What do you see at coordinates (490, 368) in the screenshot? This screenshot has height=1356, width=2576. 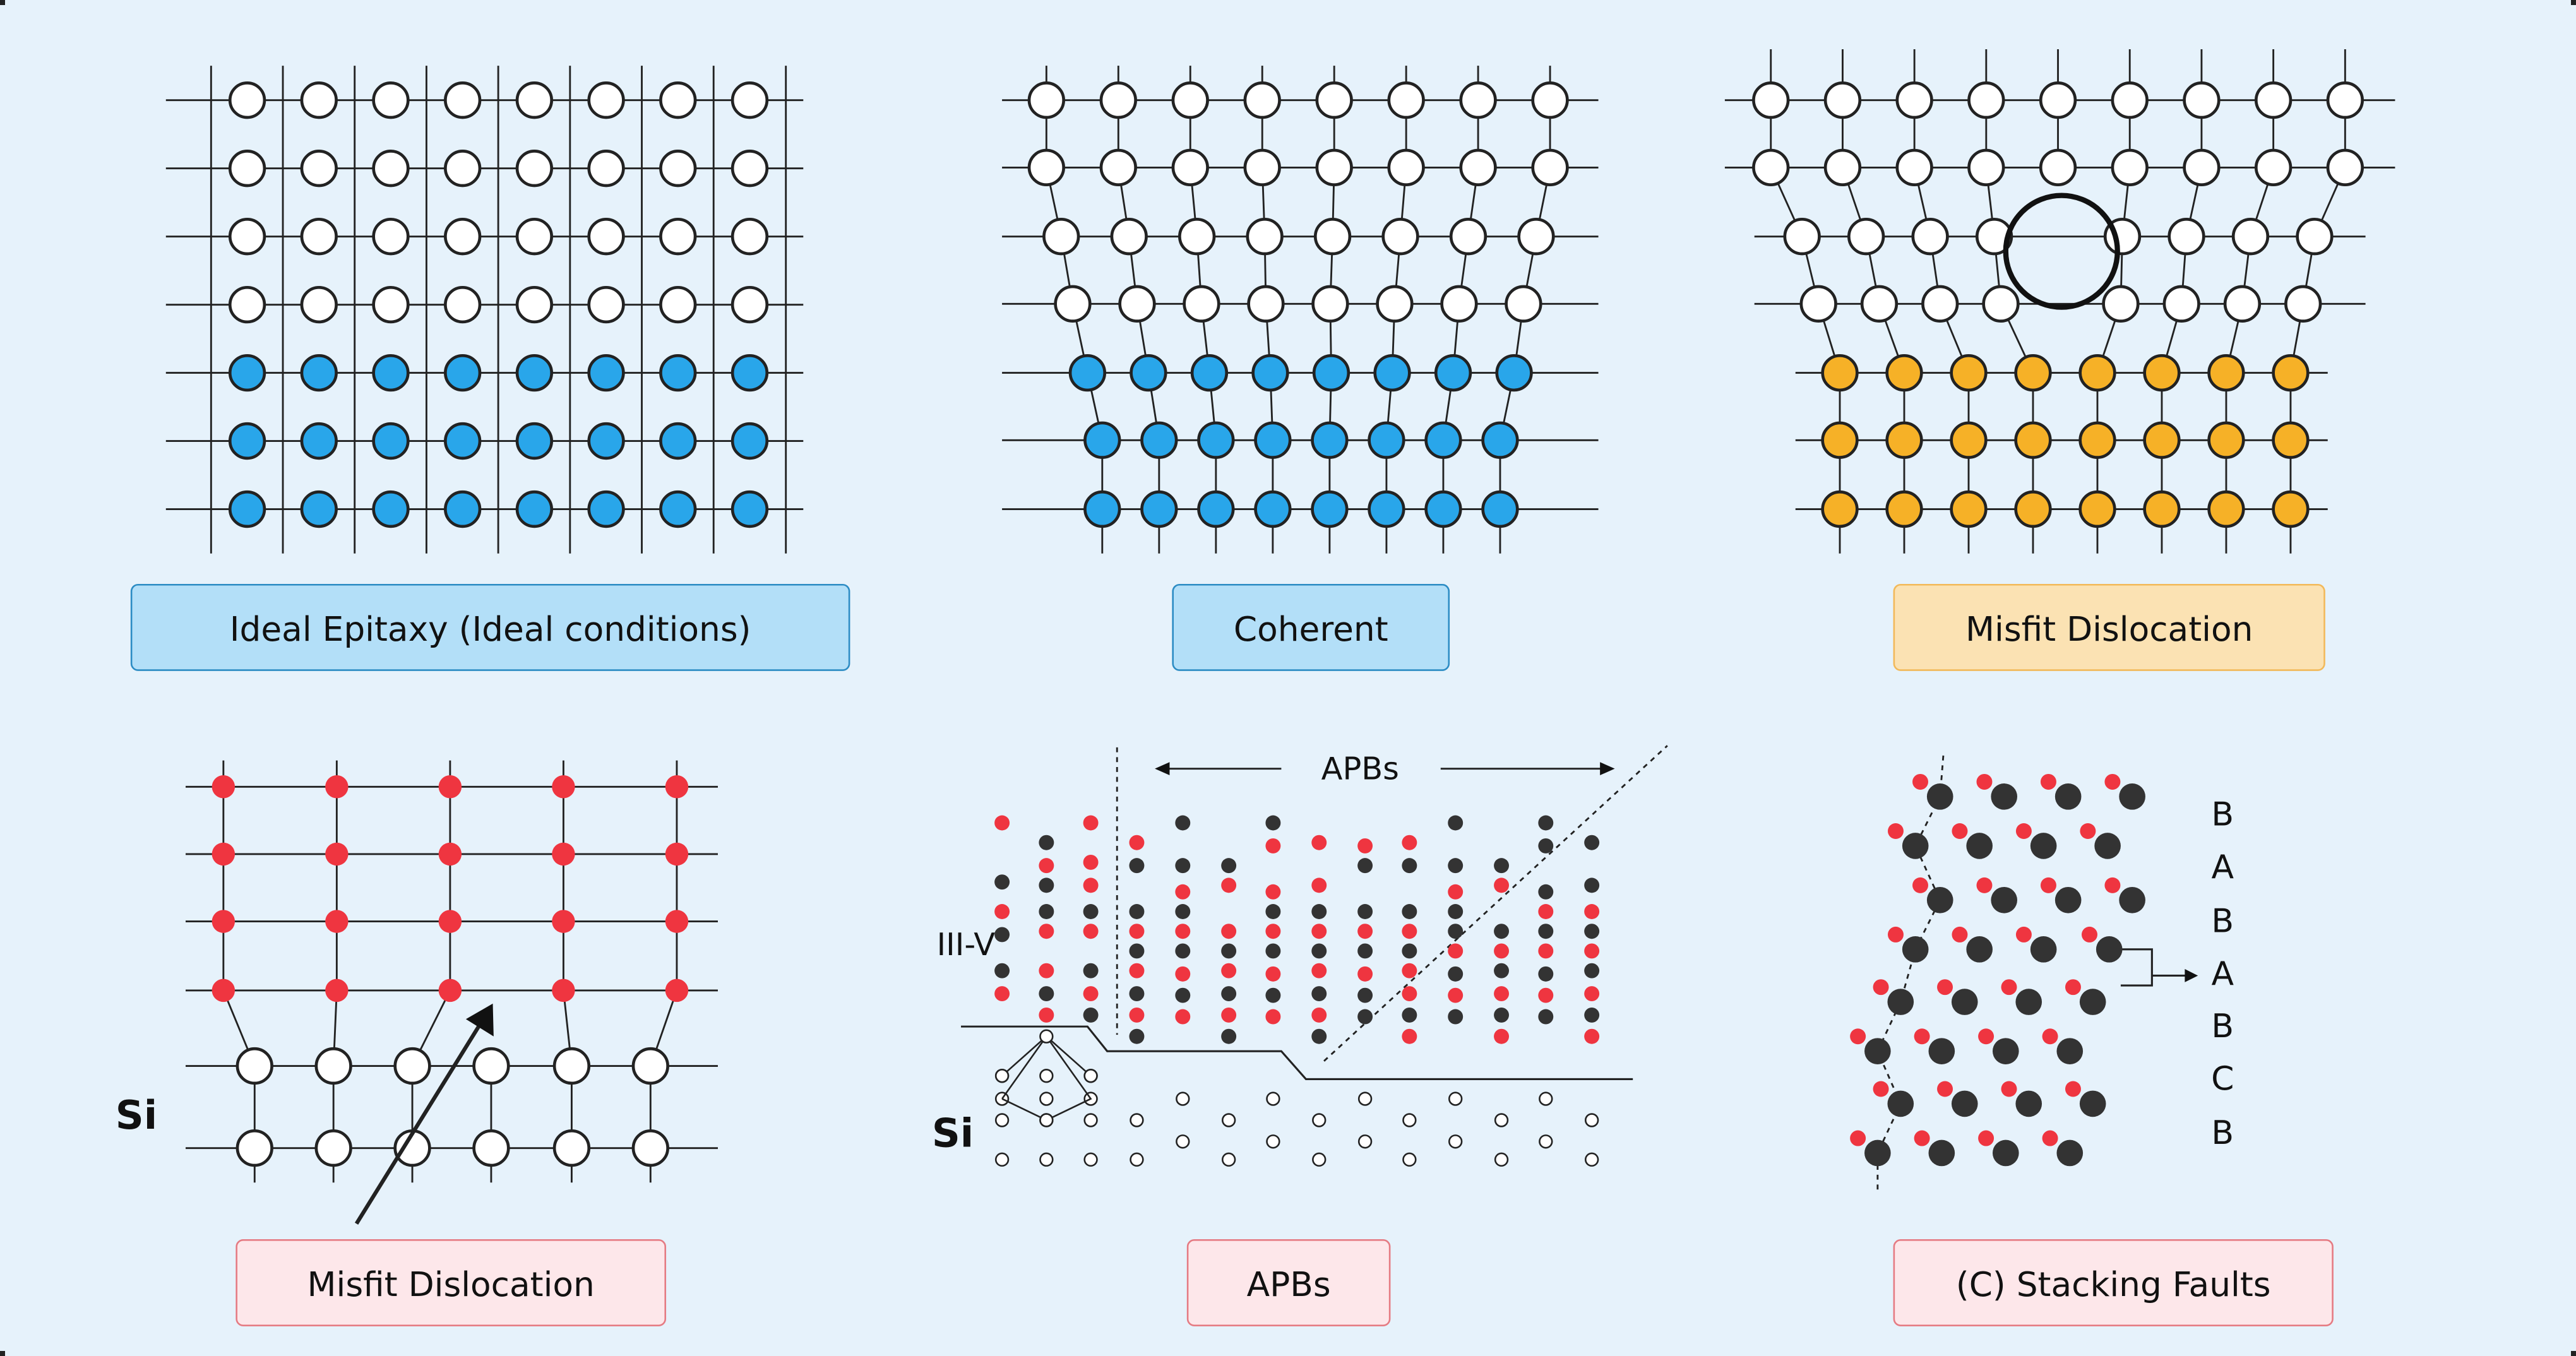 I see `panel-ideal-epitaxy: Ideal Epitaxy (Ideal conditions)` at bounding box center [490, 368].